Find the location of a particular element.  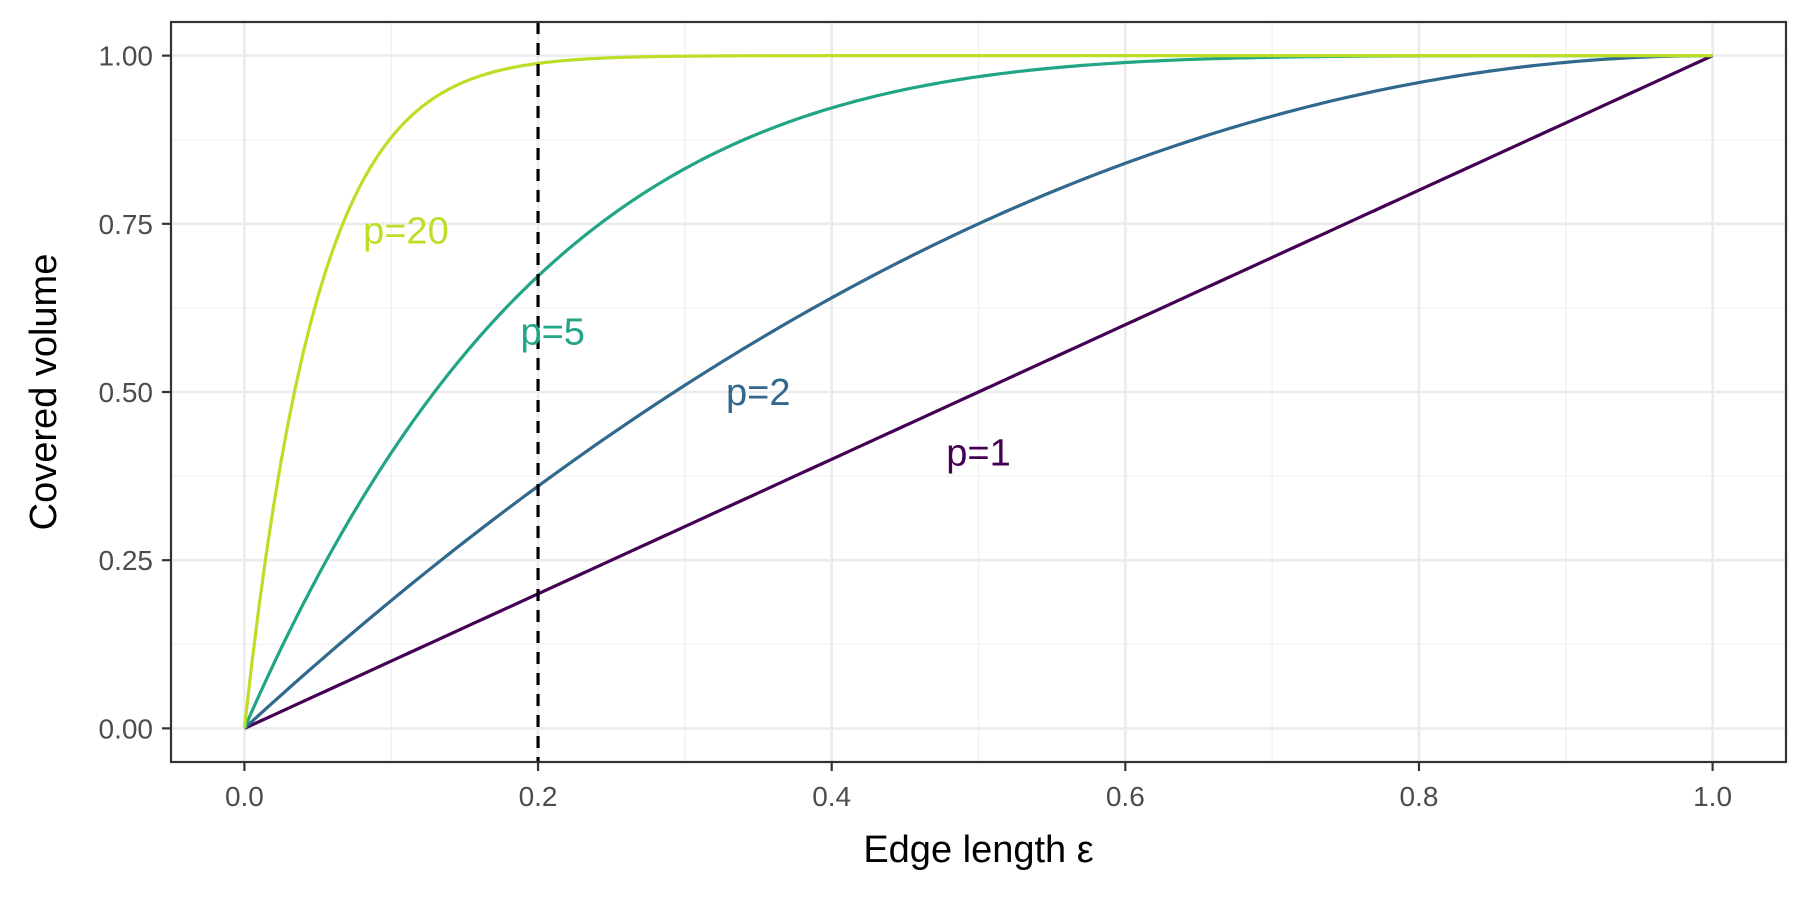

series-label-p=20: p=20 is located at coordinates (406, 232).